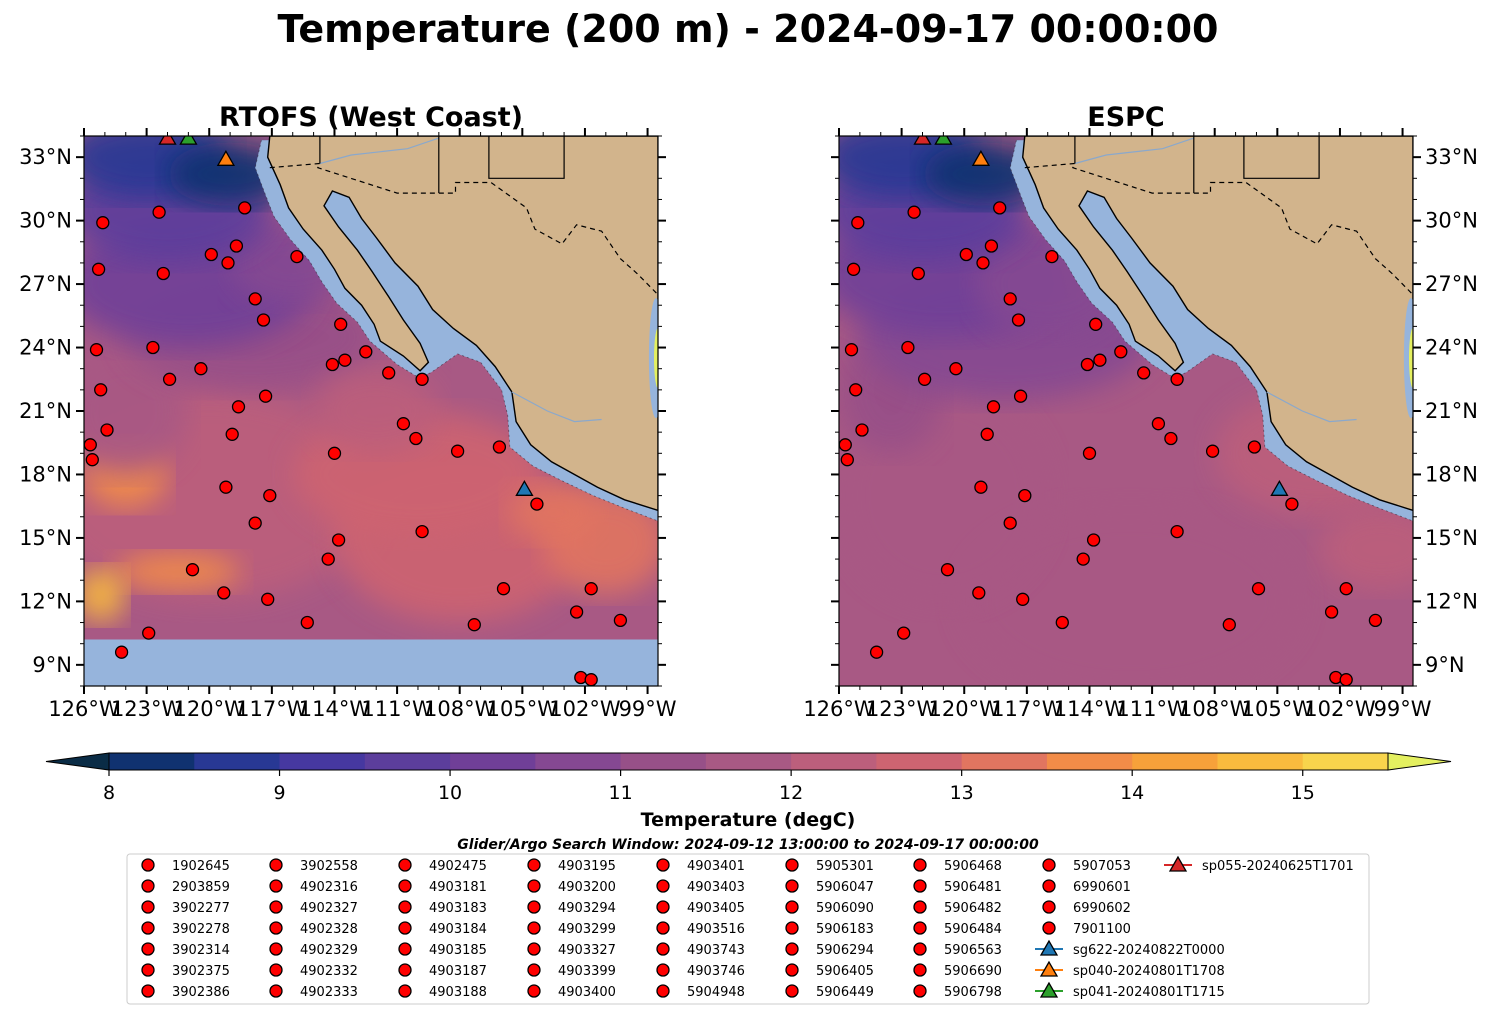 The height and width of the screenshot is (1017, 1497). What do you see at coordinates (1132, 793) in the screenshot?
I see `colorbar-tick-label: 14` at bounding box center [1132, 793].